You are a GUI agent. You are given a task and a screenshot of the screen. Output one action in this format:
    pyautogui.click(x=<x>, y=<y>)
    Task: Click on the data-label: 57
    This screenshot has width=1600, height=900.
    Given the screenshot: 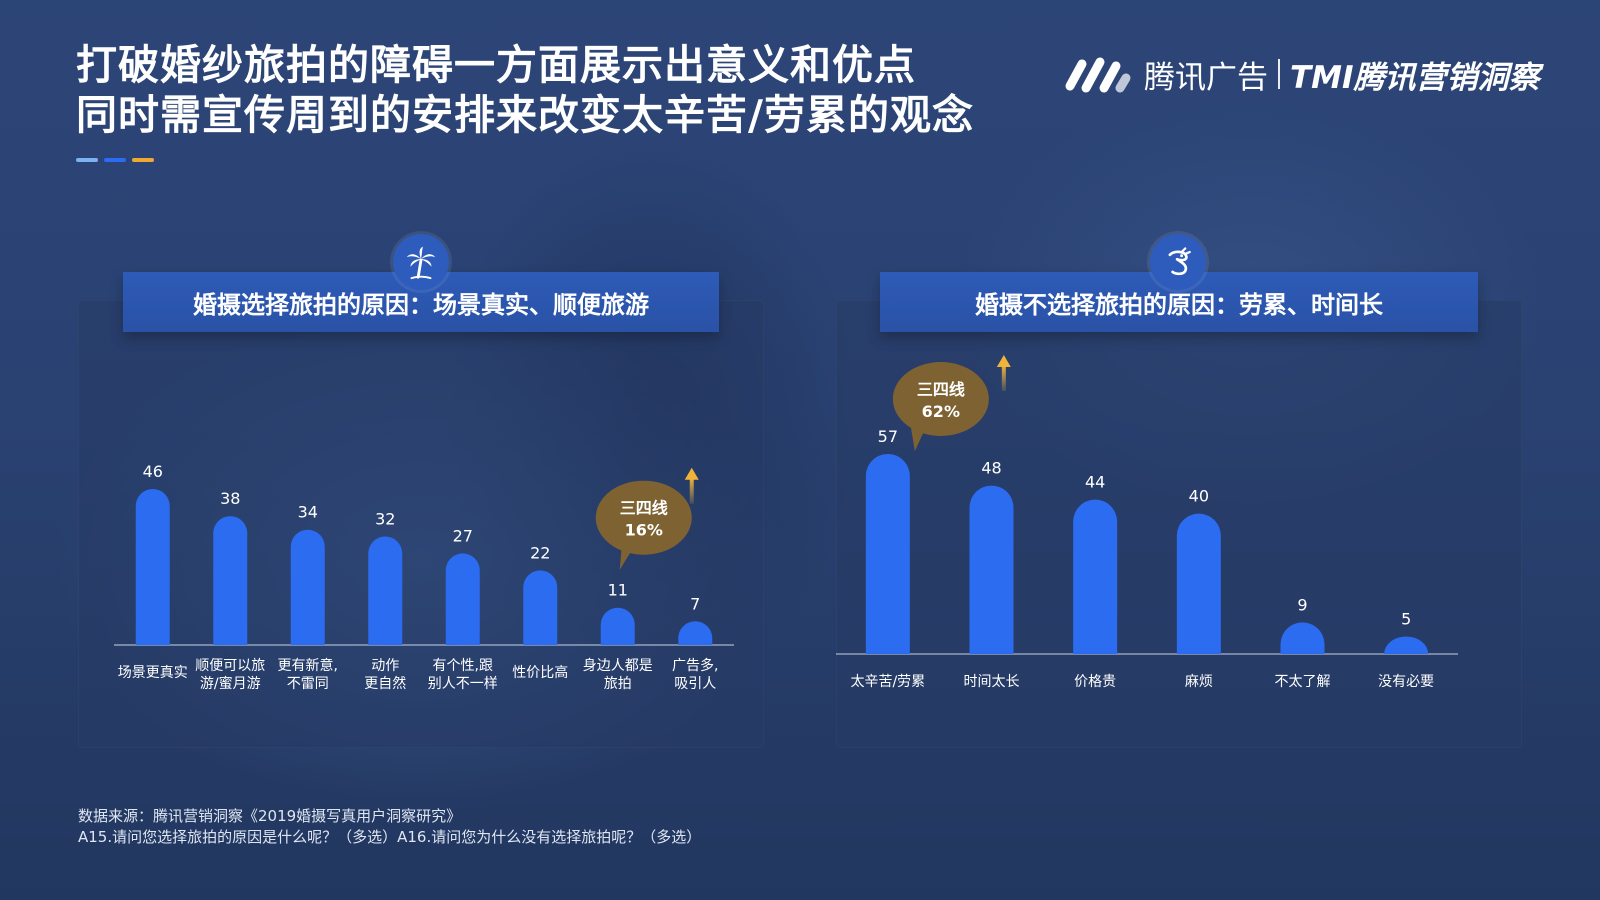 What is the action you would take?
    pyautogui.click(x=888, y=436)
    